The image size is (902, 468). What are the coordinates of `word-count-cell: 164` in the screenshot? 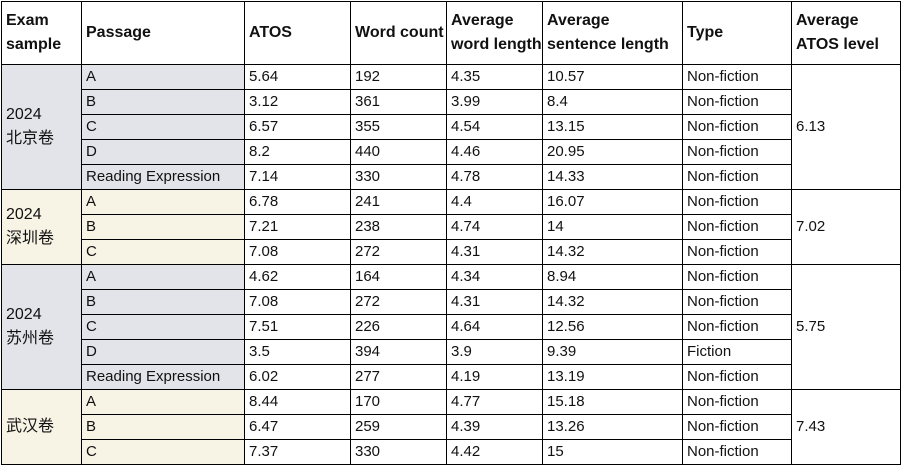 It's located at (398, 277).